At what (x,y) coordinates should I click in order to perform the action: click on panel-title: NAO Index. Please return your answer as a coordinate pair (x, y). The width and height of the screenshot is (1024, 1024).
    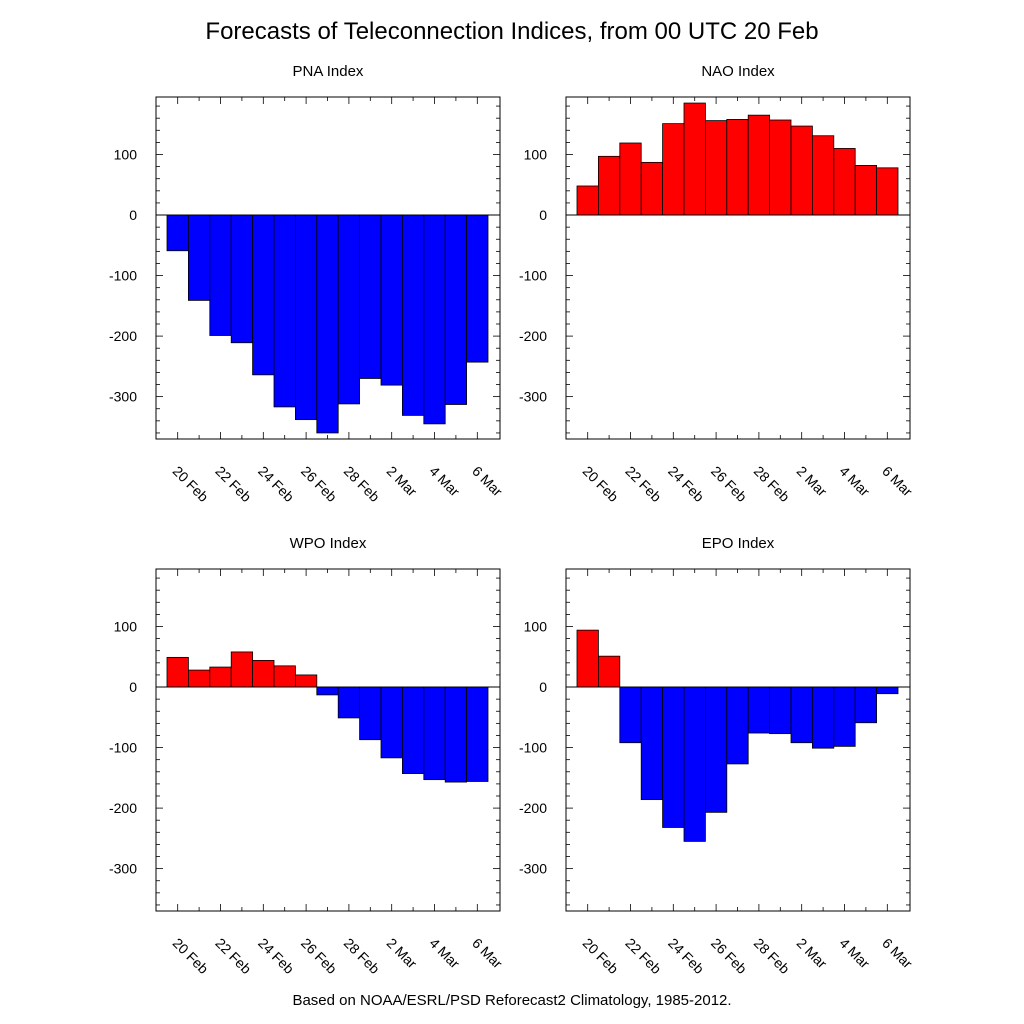
    Looking at the image, I should click on (738, 71).